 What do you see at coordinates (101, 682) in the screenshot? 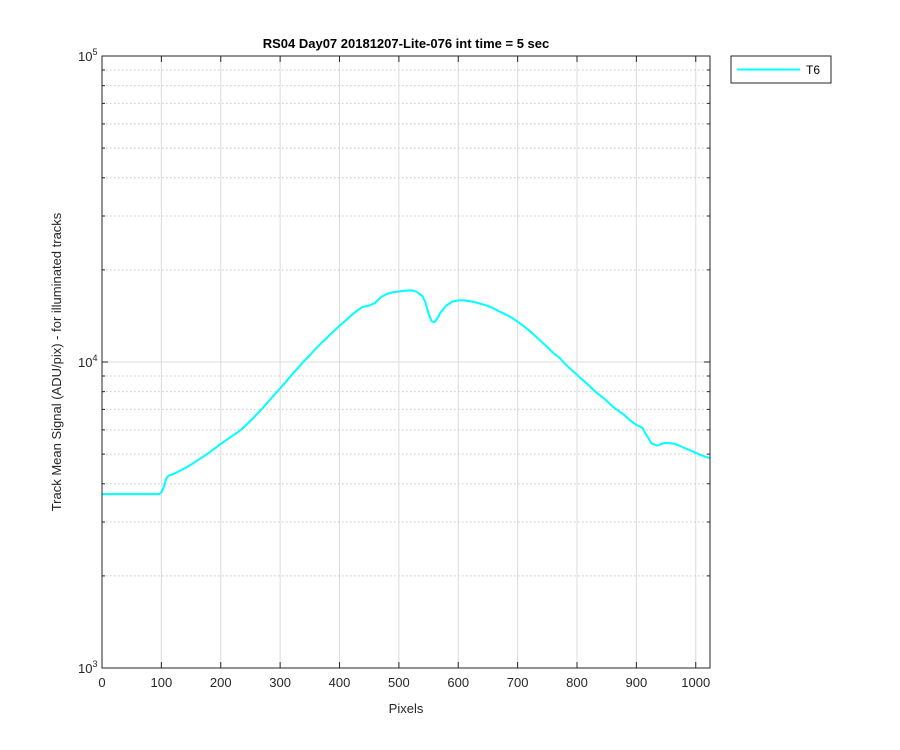
I see `x-tick-label: 0` at bounding box center [101, 682].